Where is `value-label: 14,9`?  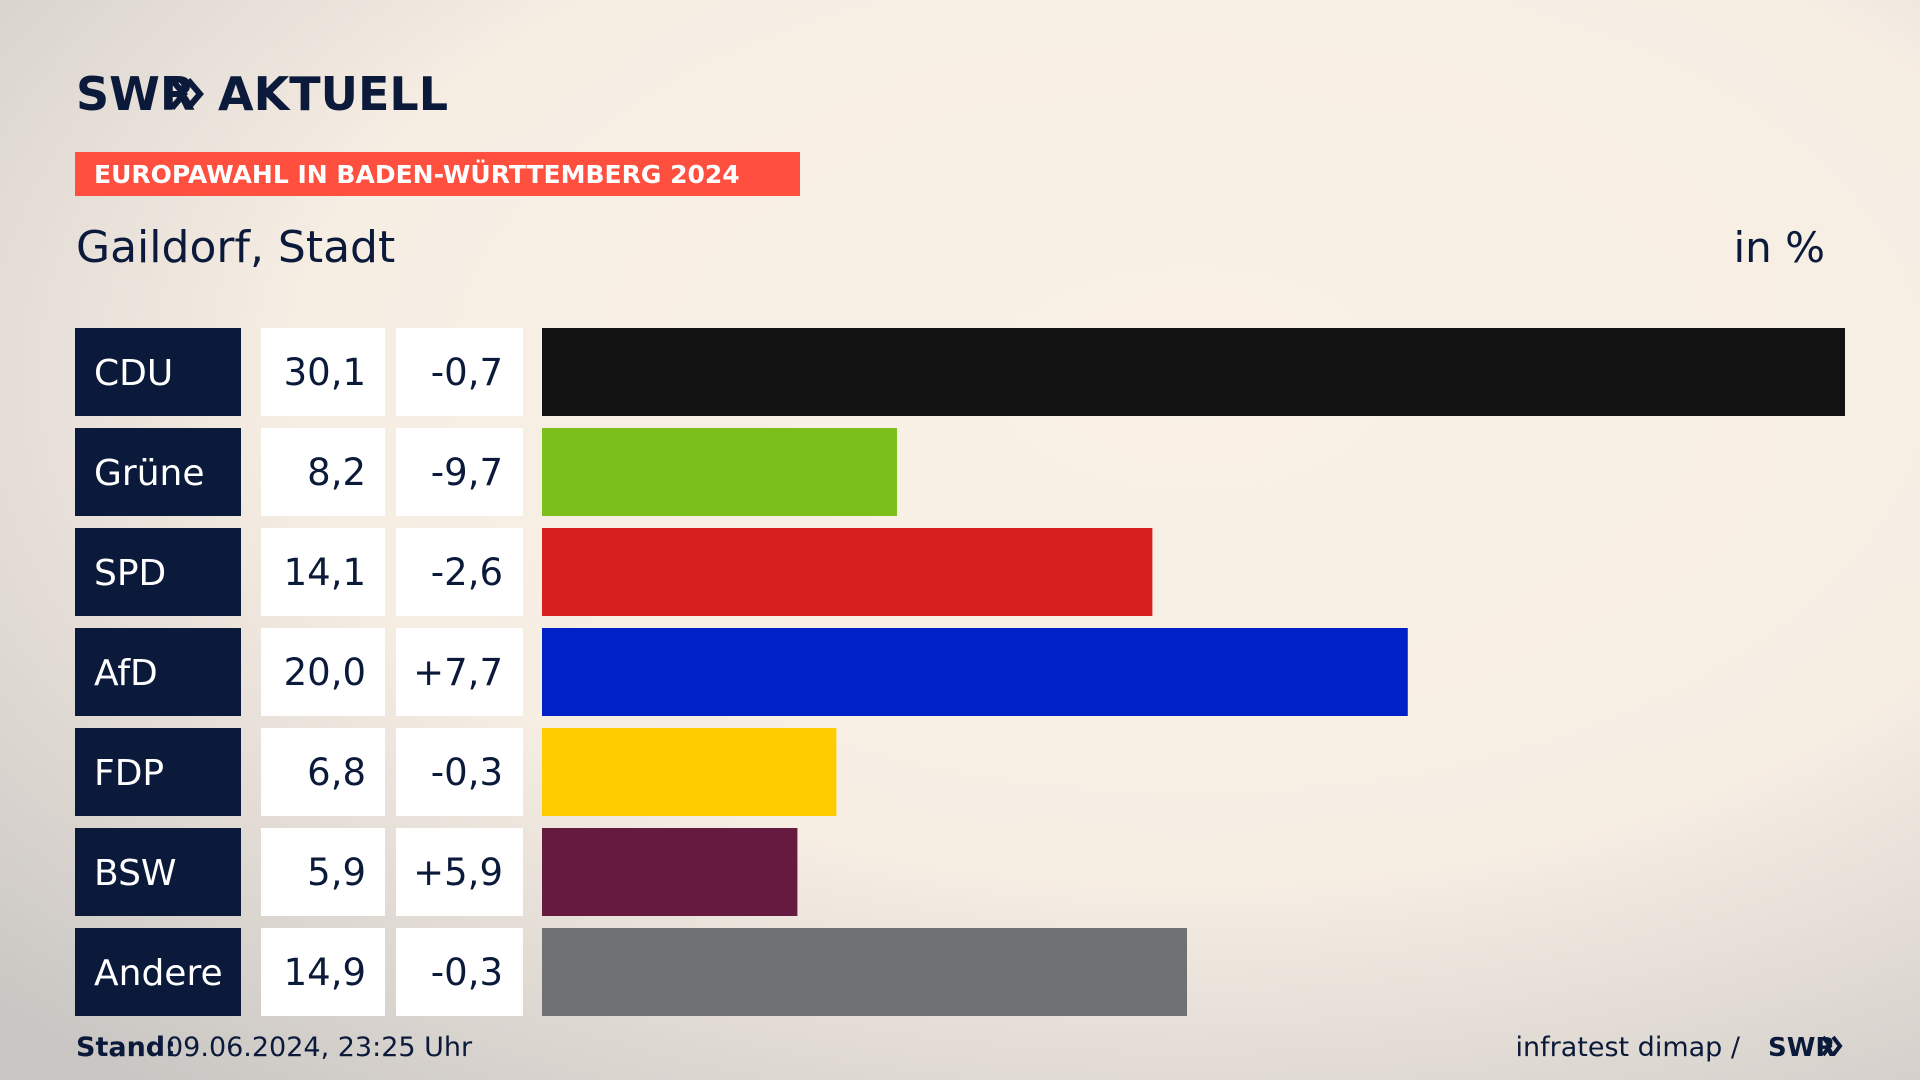
value-label: 14,9 is located at coordinates (325, 972).